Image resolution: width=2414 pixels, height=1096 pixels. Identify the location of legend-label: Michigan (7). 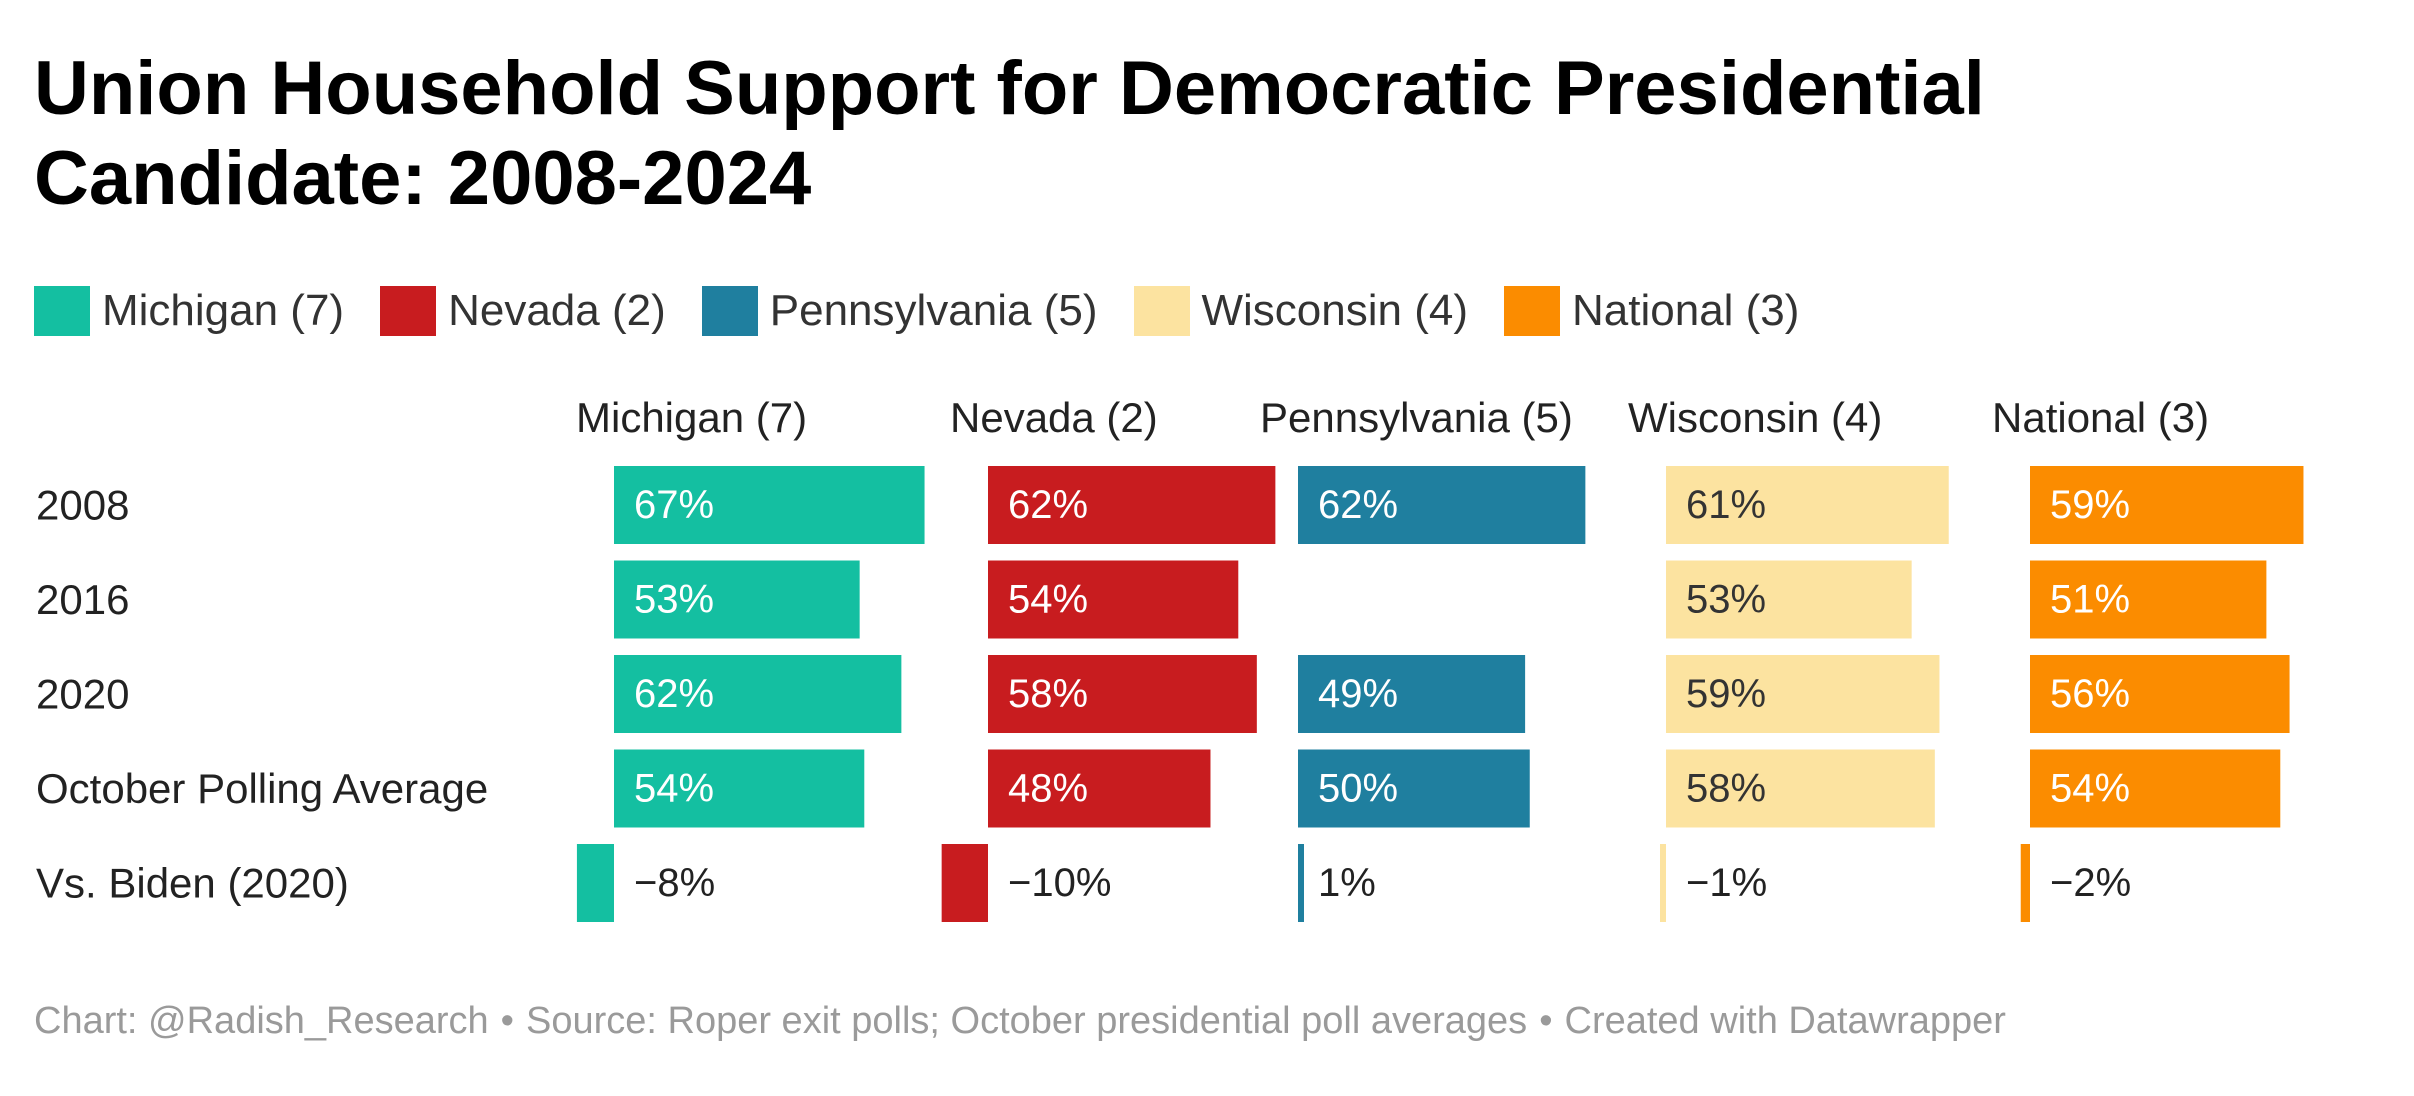
(223, 310).